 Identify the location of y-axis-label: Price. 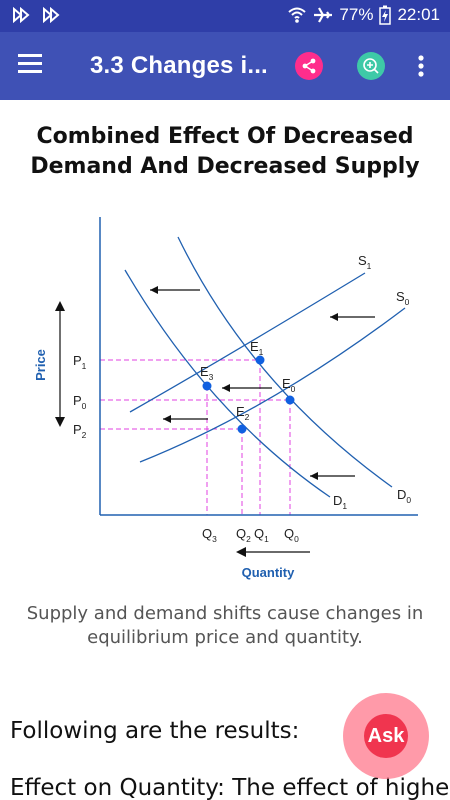
(40, 365).